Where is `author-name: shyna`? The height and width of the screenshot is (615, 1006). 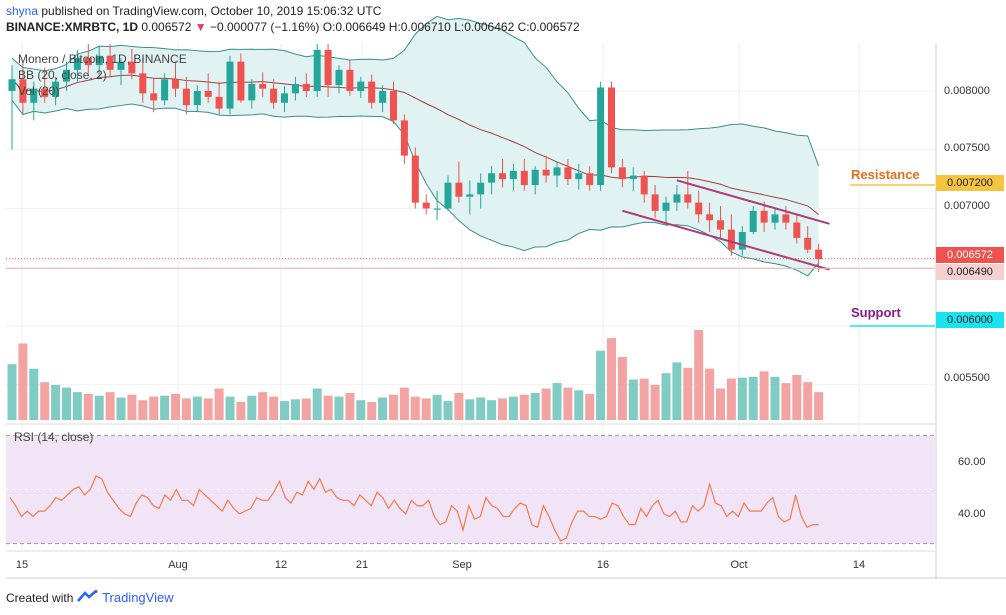
author-name: shyna is located at coordinates (22, 11).